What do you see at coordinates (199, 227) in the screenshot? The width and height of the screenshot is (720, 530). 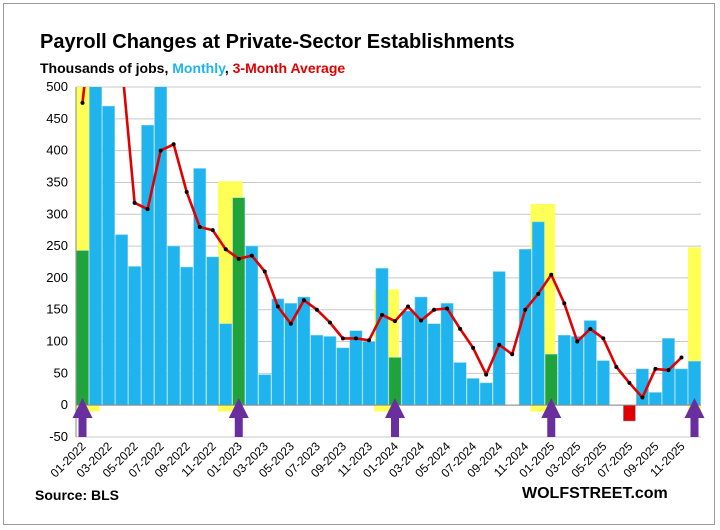 I see `average-point-10-2022` at bounding box center [199, 227].